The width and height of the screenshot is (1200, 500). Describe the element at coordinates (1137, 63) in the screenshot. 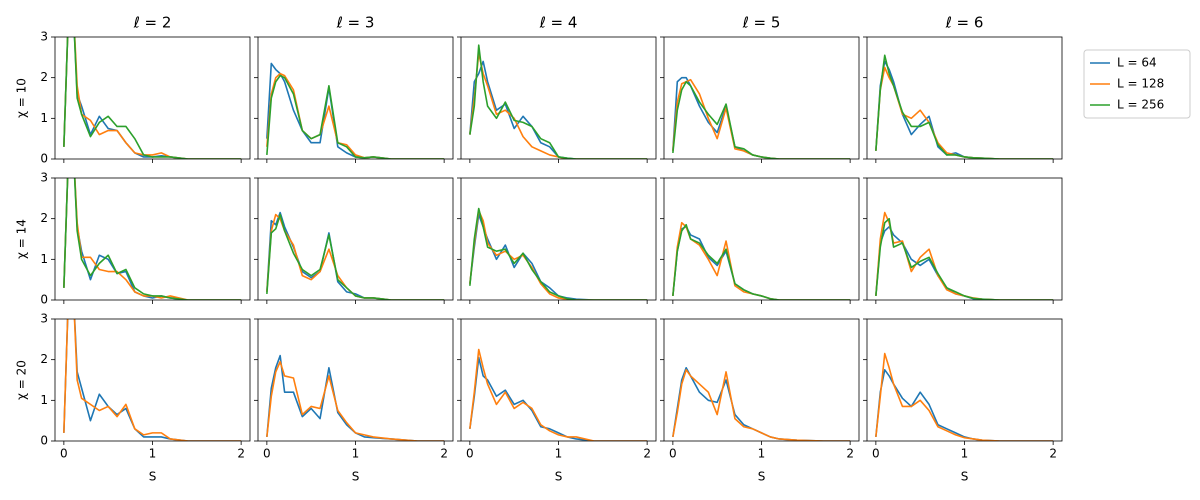

I see `legend-label: L = 64` at that location.